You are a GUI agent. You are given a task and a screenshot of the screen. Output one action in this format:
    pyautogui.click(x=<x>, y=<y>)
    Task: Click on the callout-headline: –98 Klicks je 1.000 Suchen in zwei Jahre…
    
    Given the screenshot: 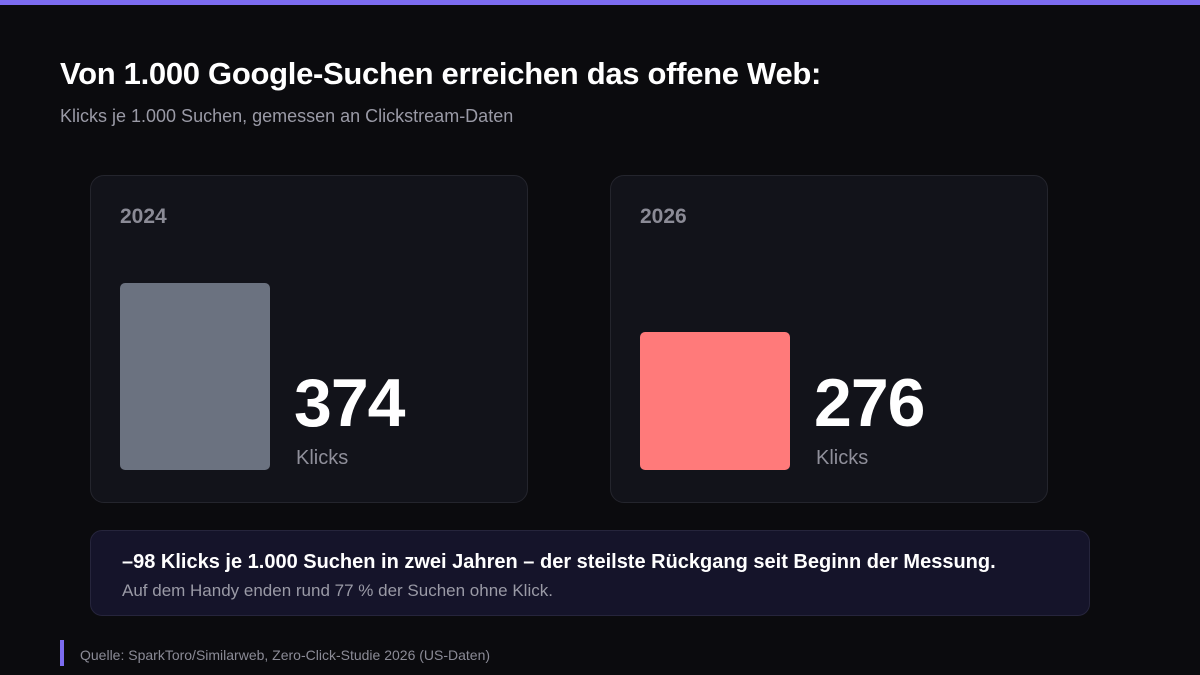 What is the action you would take?
    pyautogui.click(x=559, y=562)
    